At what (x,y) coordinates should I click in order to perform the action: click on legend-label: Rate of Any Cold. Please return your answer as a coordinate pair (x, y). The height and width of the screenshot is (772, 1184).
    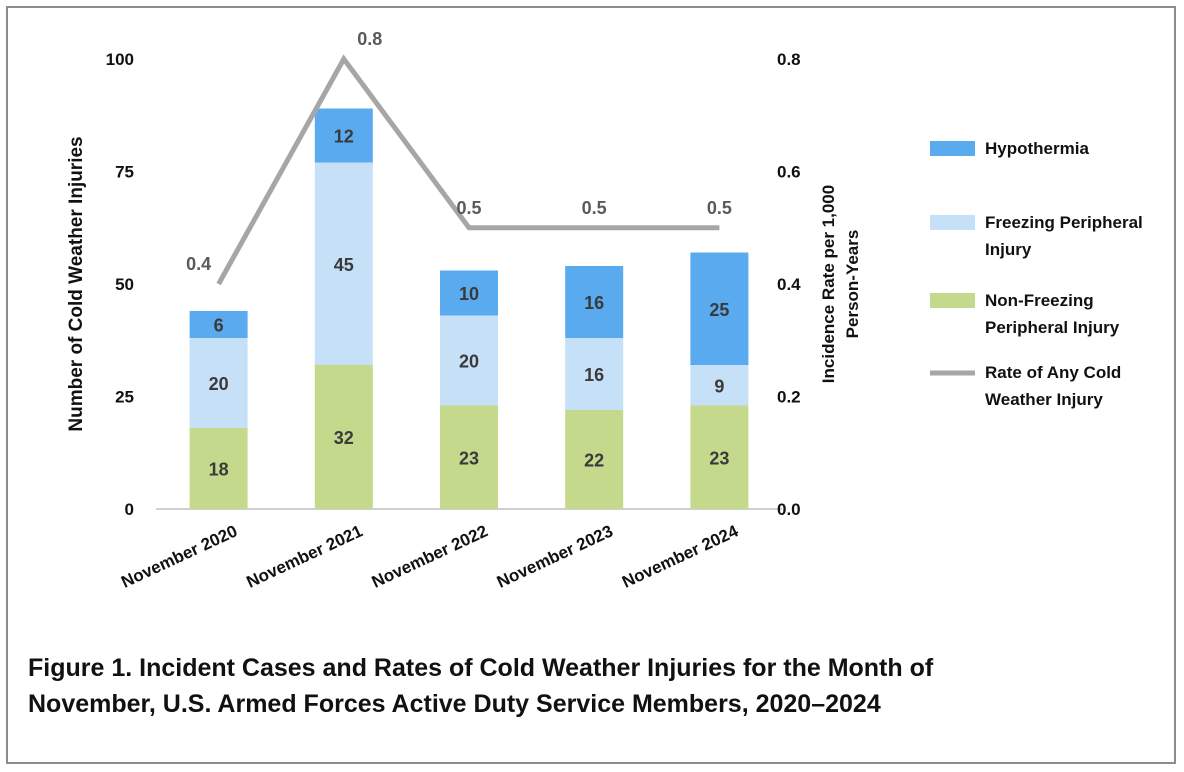
    Looking at the image, I should click on (1053, 372).